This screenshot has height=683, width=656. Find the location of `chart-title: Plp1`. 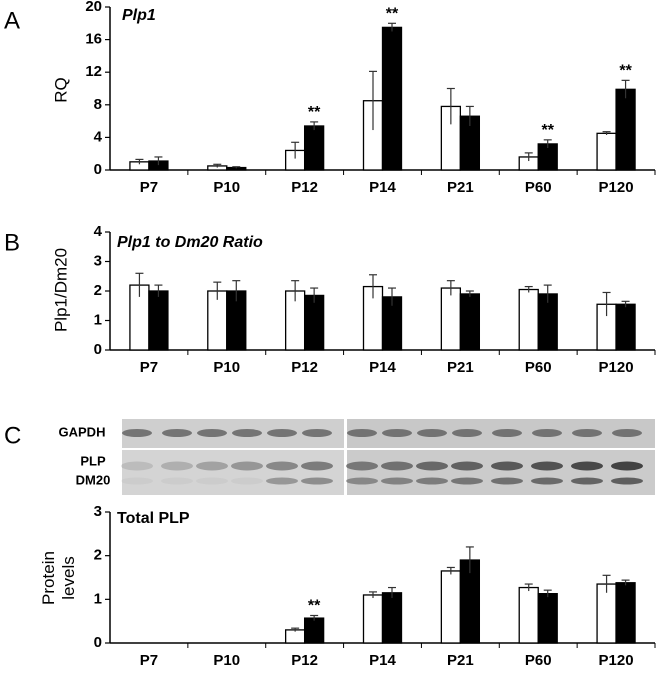

chart-title: Plp1 is located at coordinates (139, 15).